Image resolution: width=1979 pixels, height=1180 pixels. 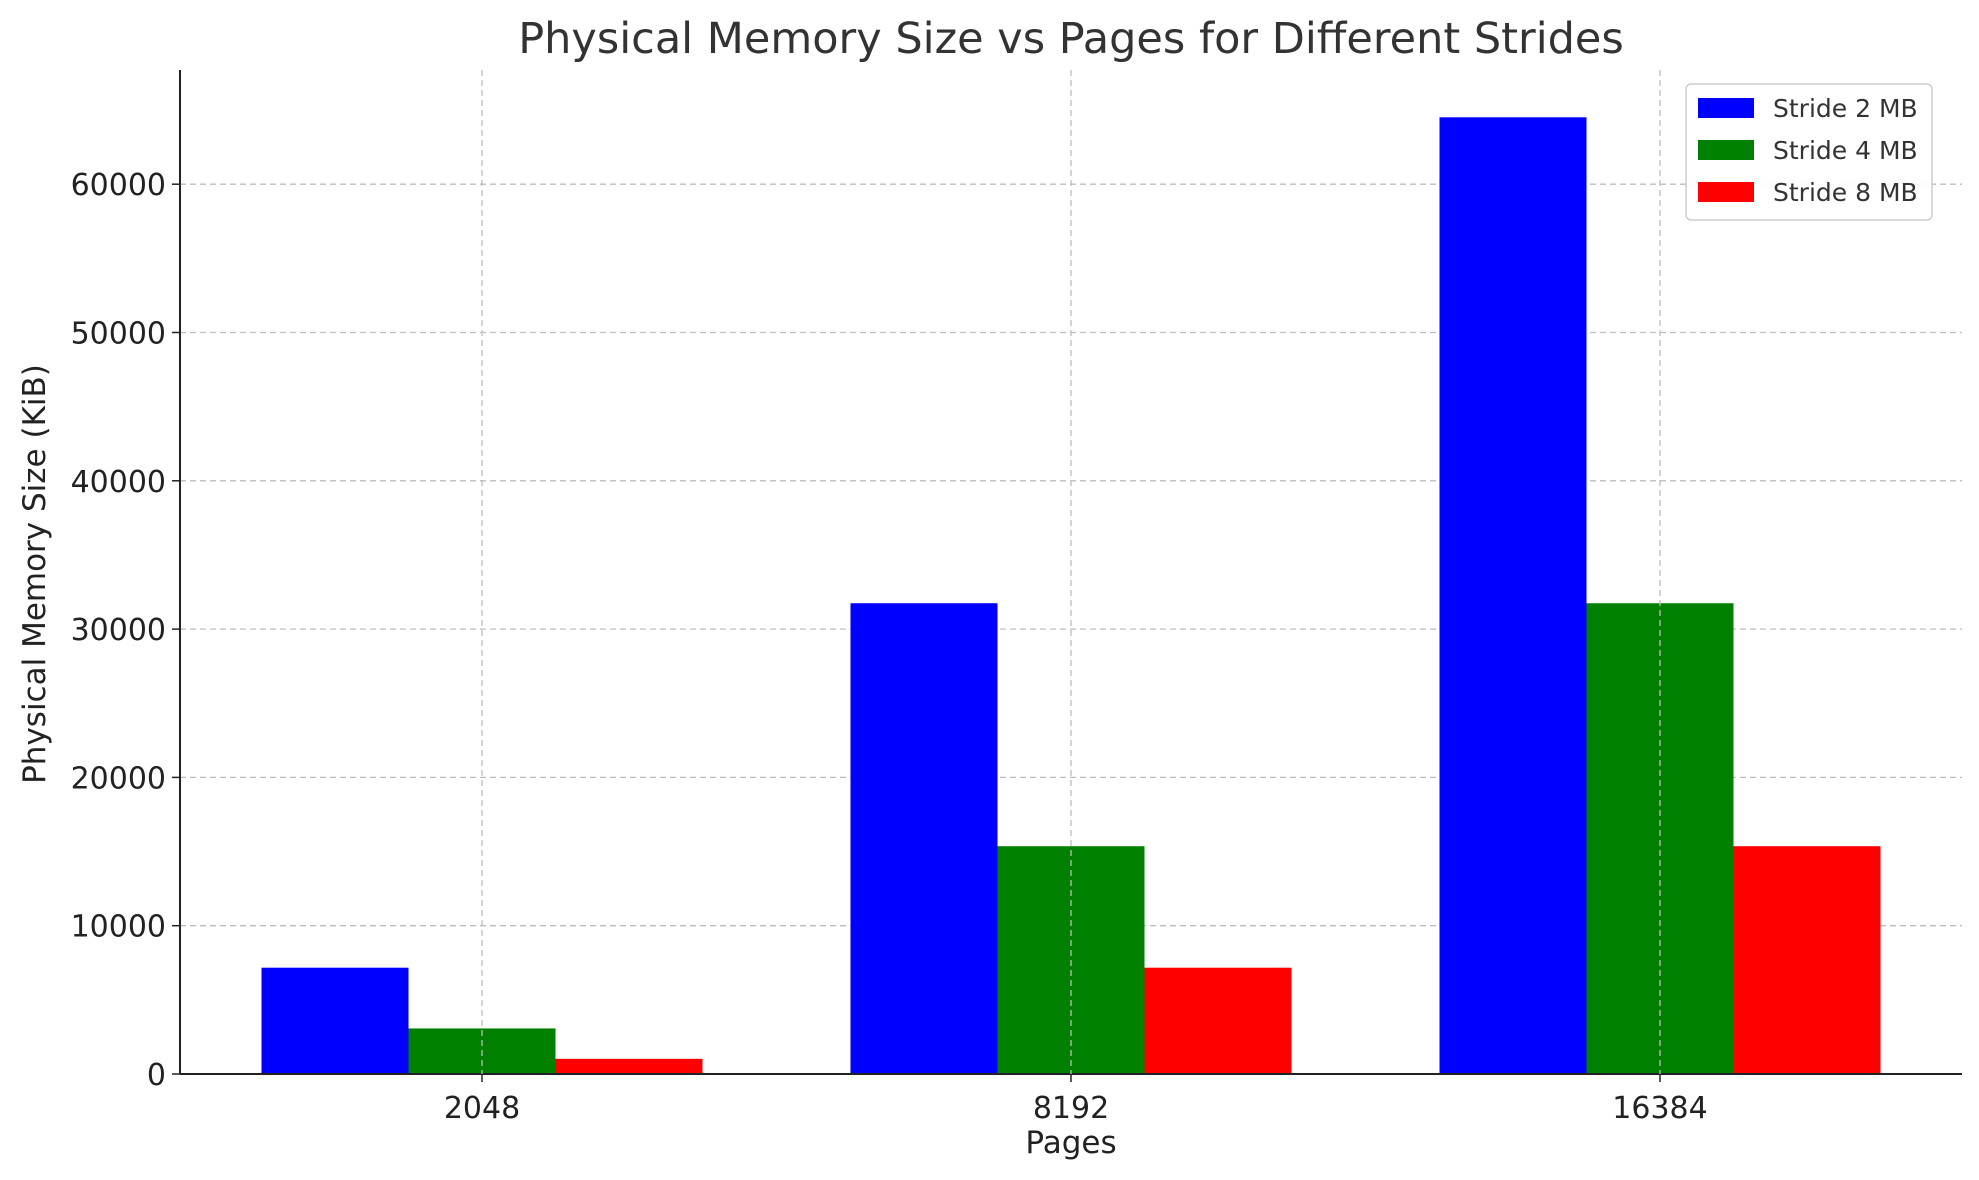 I want to click on y-tick-label: 50000, so click(x=118, y=333).